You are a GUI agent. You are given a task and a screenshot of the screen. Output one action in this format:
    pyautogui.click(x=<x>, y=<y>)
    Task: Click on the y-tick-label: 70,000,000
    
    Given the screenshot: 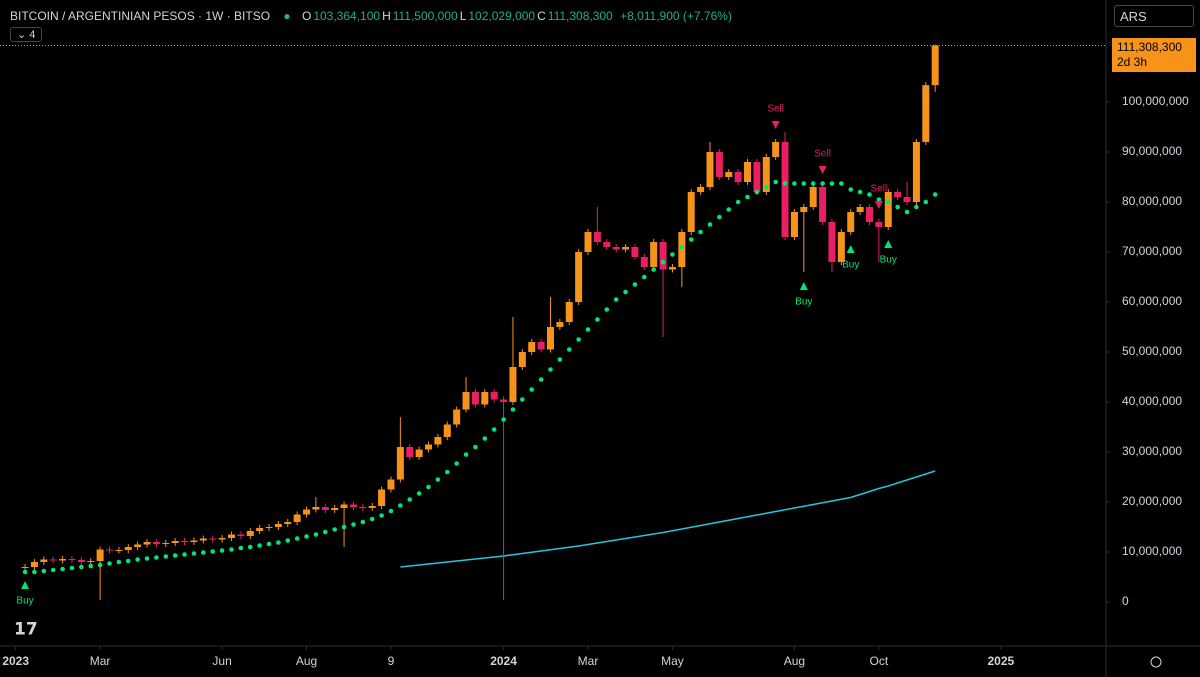 What is the action you would take?
    pyautogui.click(x=1152, y=251)
    